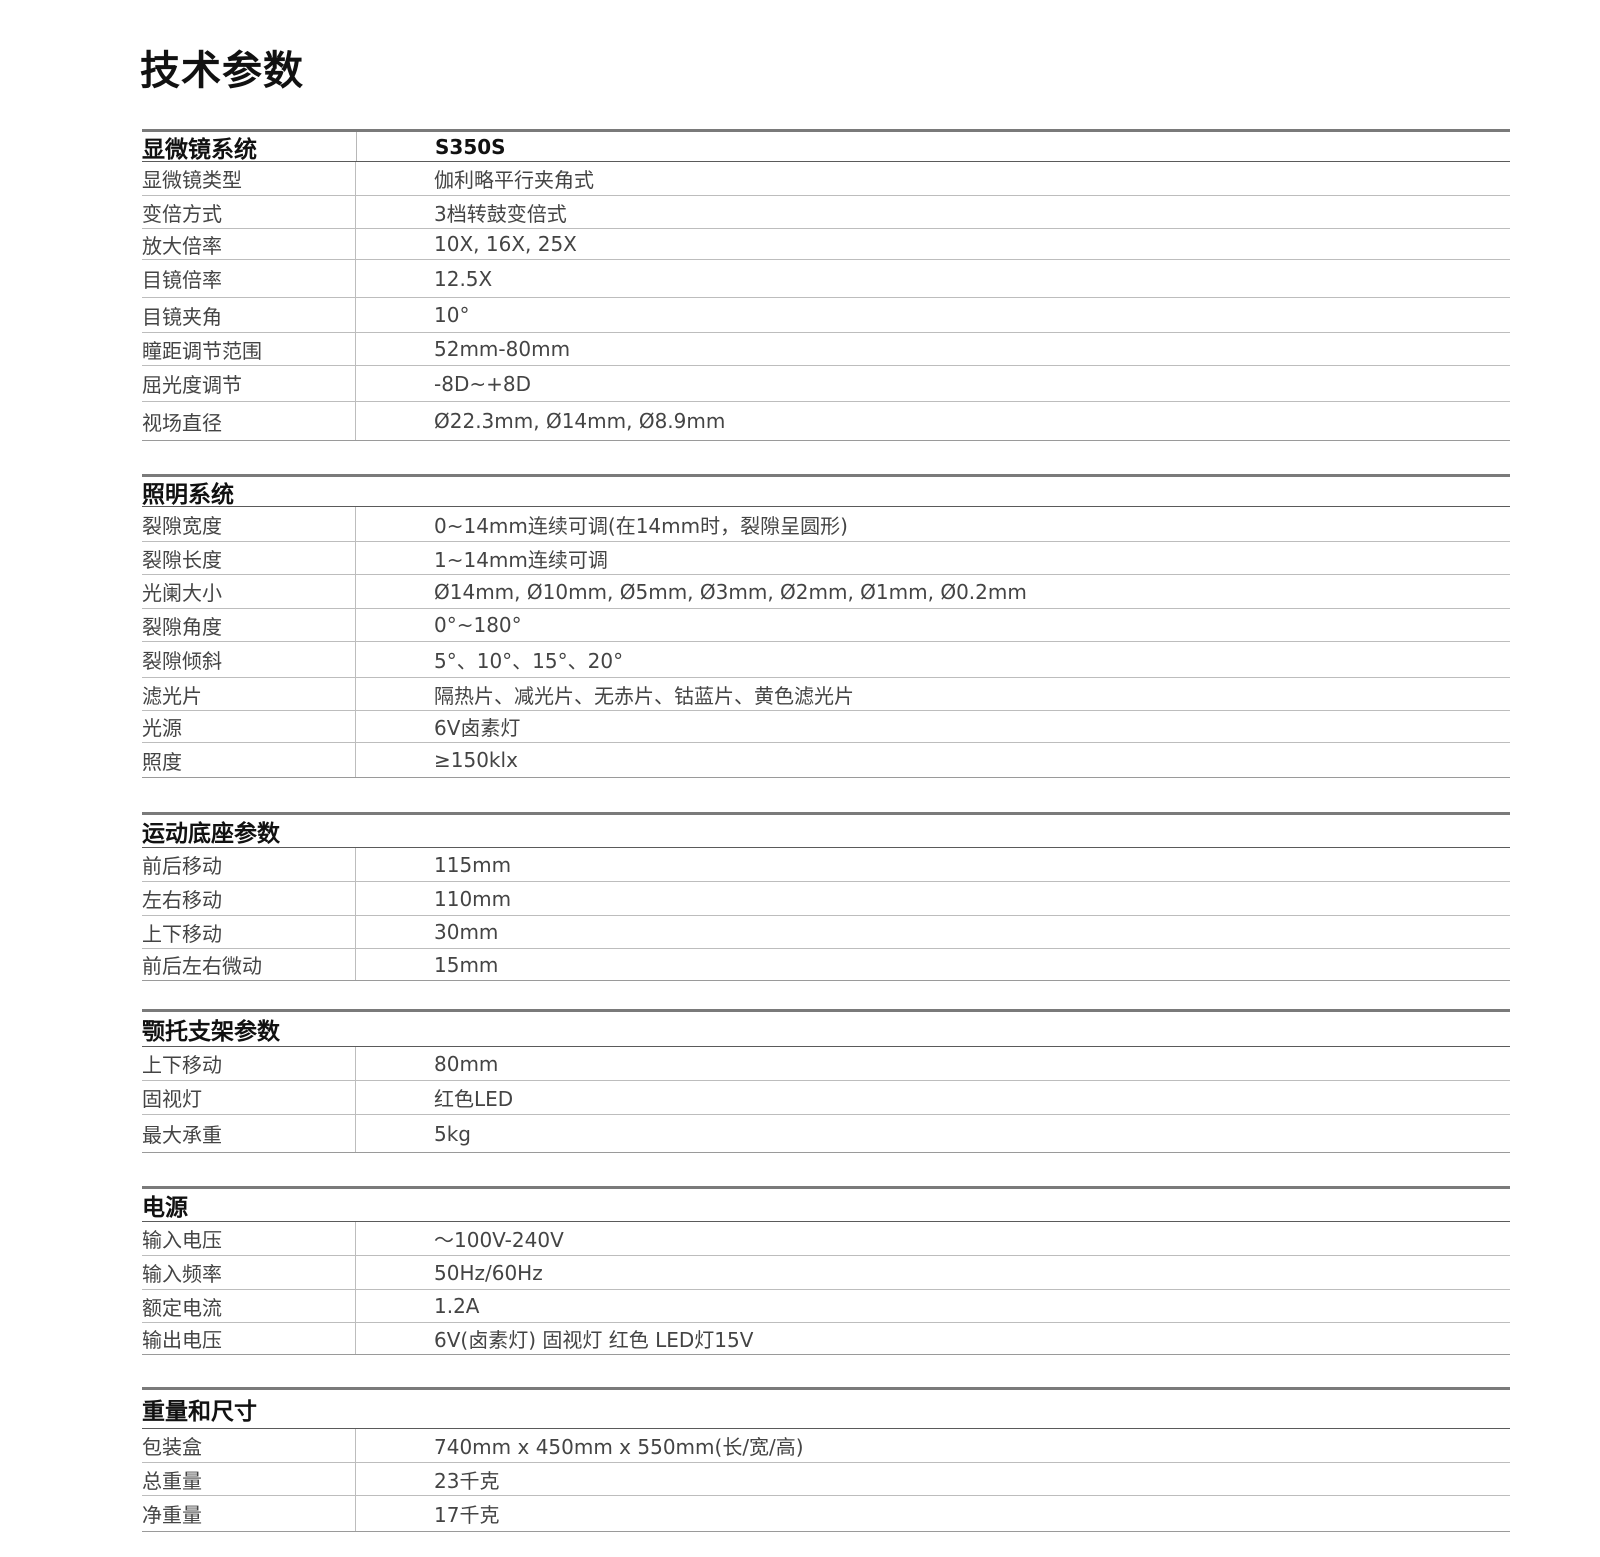 This screenshot has height=1557, width=1600. I want to click on table-row: 光源 6V卤素灯, so click(826, 726).